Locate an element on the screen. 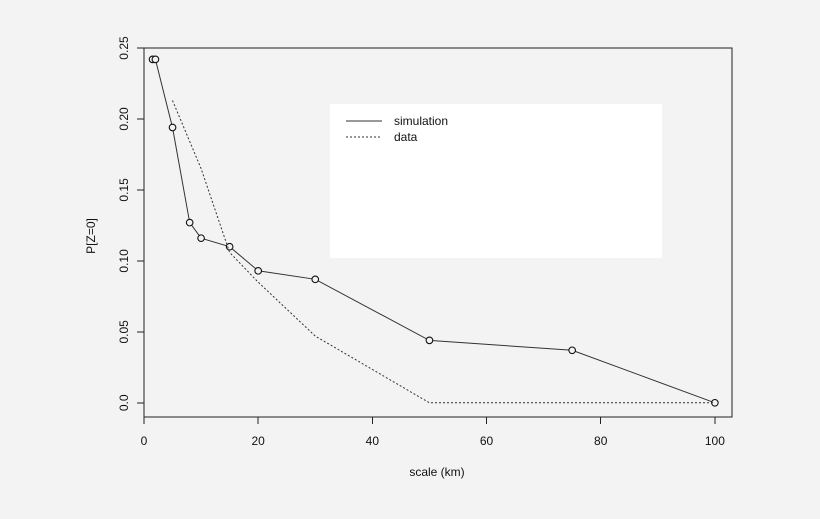 This screenshot has width=820, height=519. y-tick-label: 0.10 is located at coordinates (124, 261).